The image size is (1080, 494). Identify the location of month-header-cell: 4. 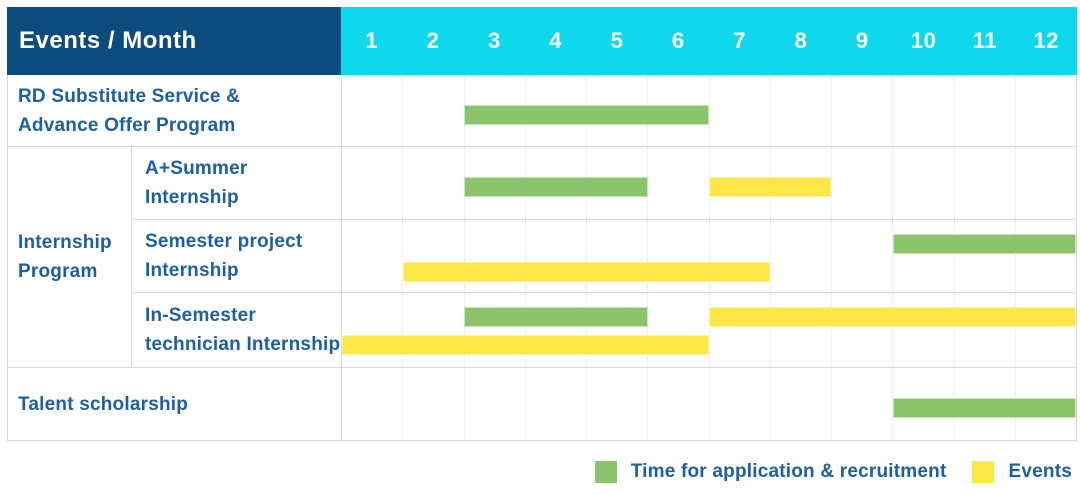
(556, 40).